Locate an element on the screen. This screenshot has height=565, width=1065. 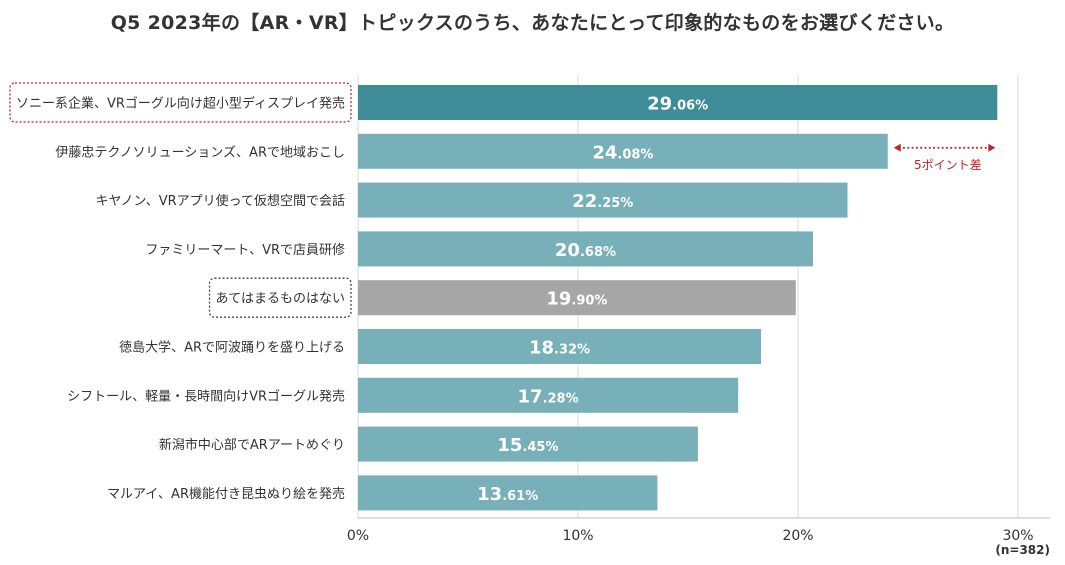
data-label-5: 19.90% is located at coordinates (576, 299).